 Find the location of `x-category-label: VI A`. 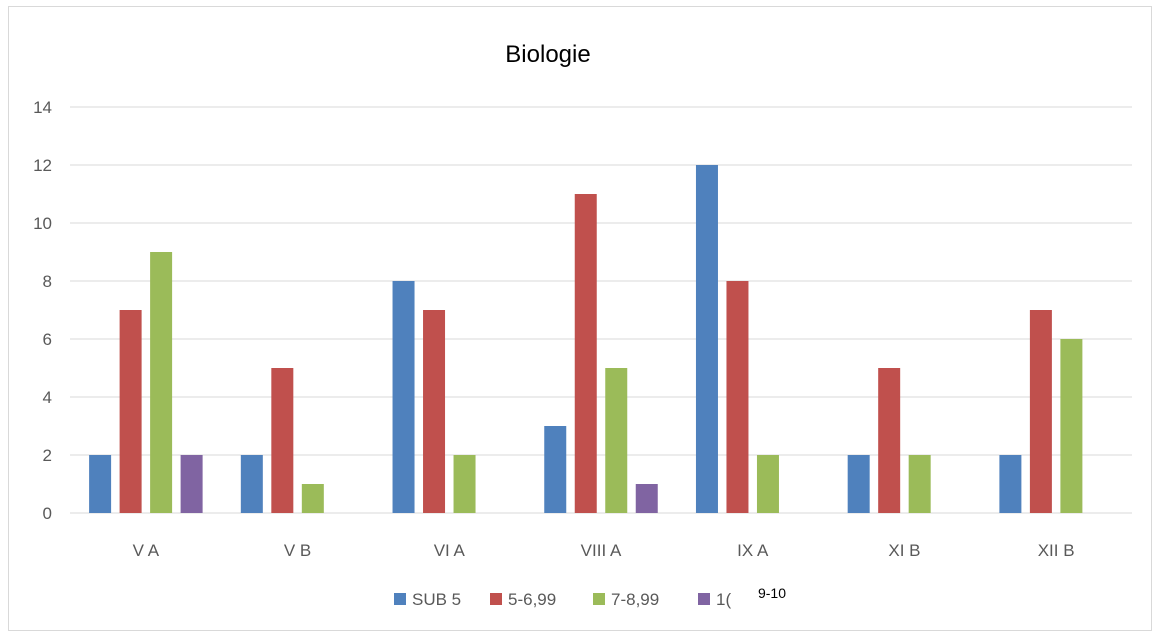

x-category-label: VI A is located at coordinates (450, 550).